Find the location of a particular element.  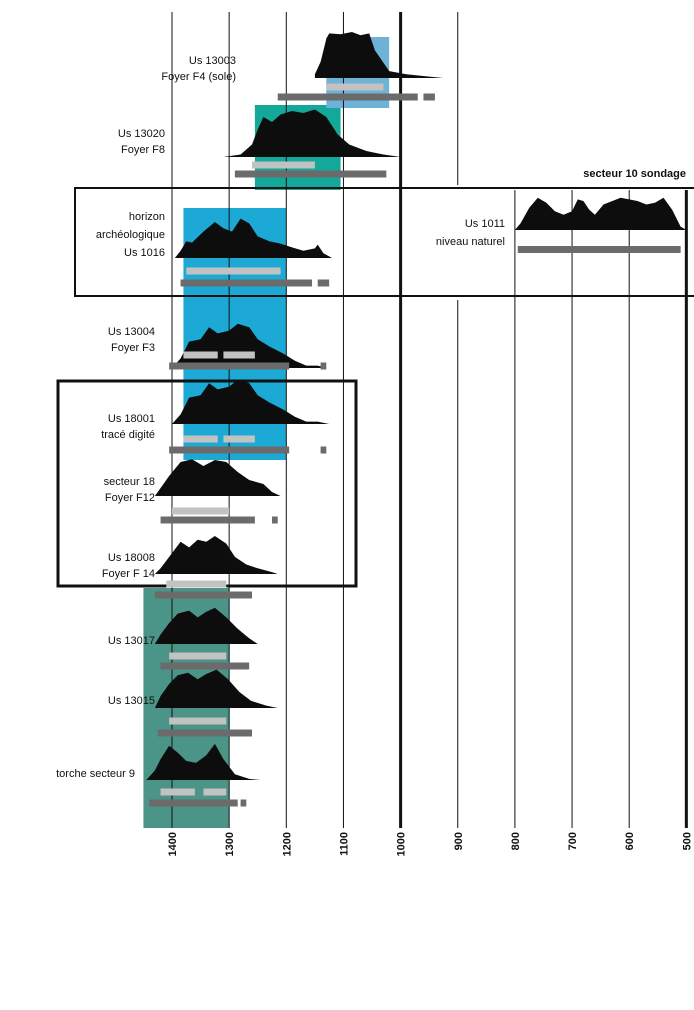

sample-label: Us 13015 is located at coordinates (131, 701).